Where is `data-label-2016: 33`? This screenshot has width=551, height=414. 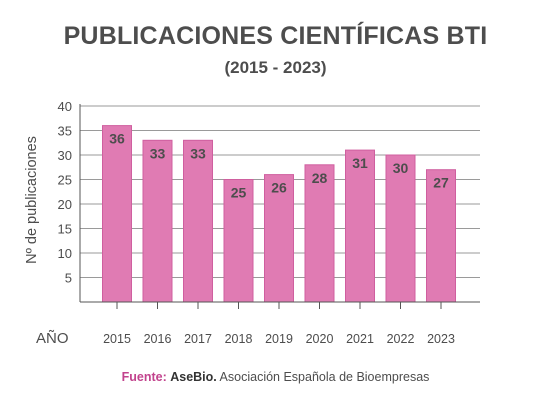
data-label-2016: 33 is located at coordinates (158, 153).